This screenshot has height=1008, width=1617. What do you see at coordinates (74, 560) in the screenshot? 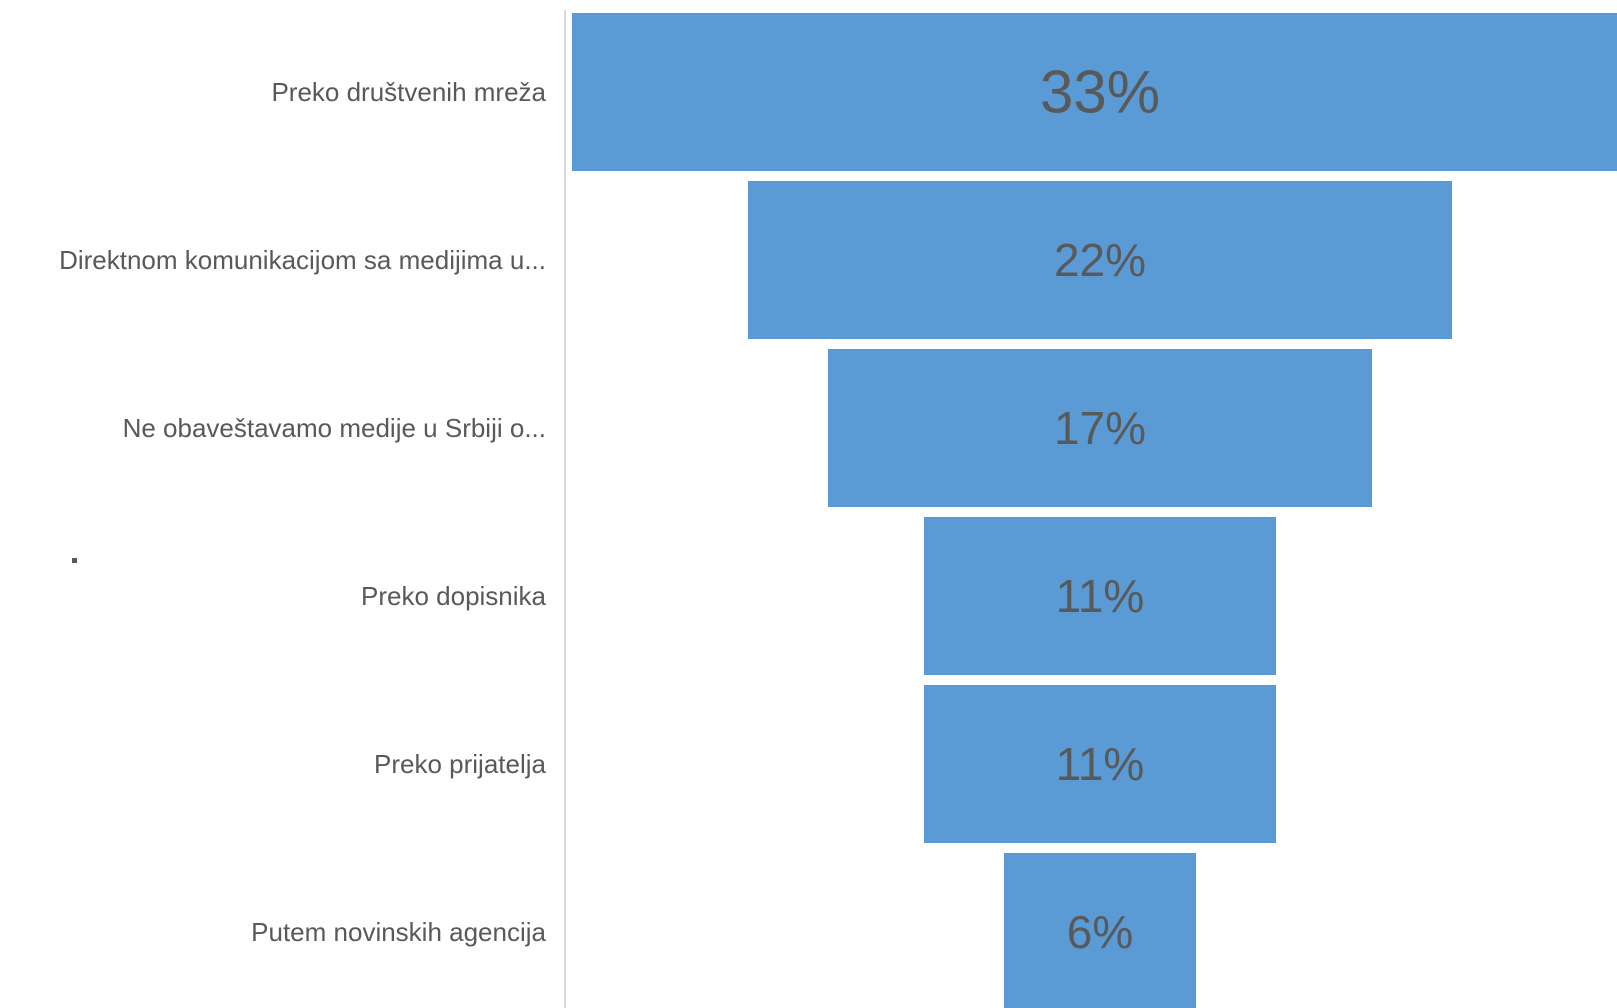
I see `stray-dot-mark` at bounding box center [74, 560].